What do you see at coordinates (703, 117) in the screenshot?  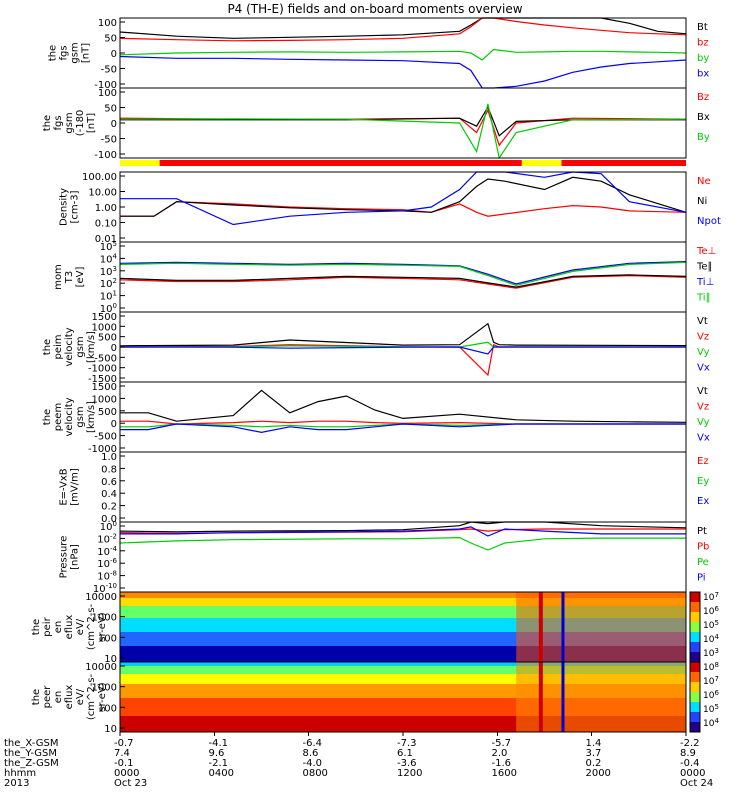 I see `legend-label: Bx` at bounding box center [703, 117].